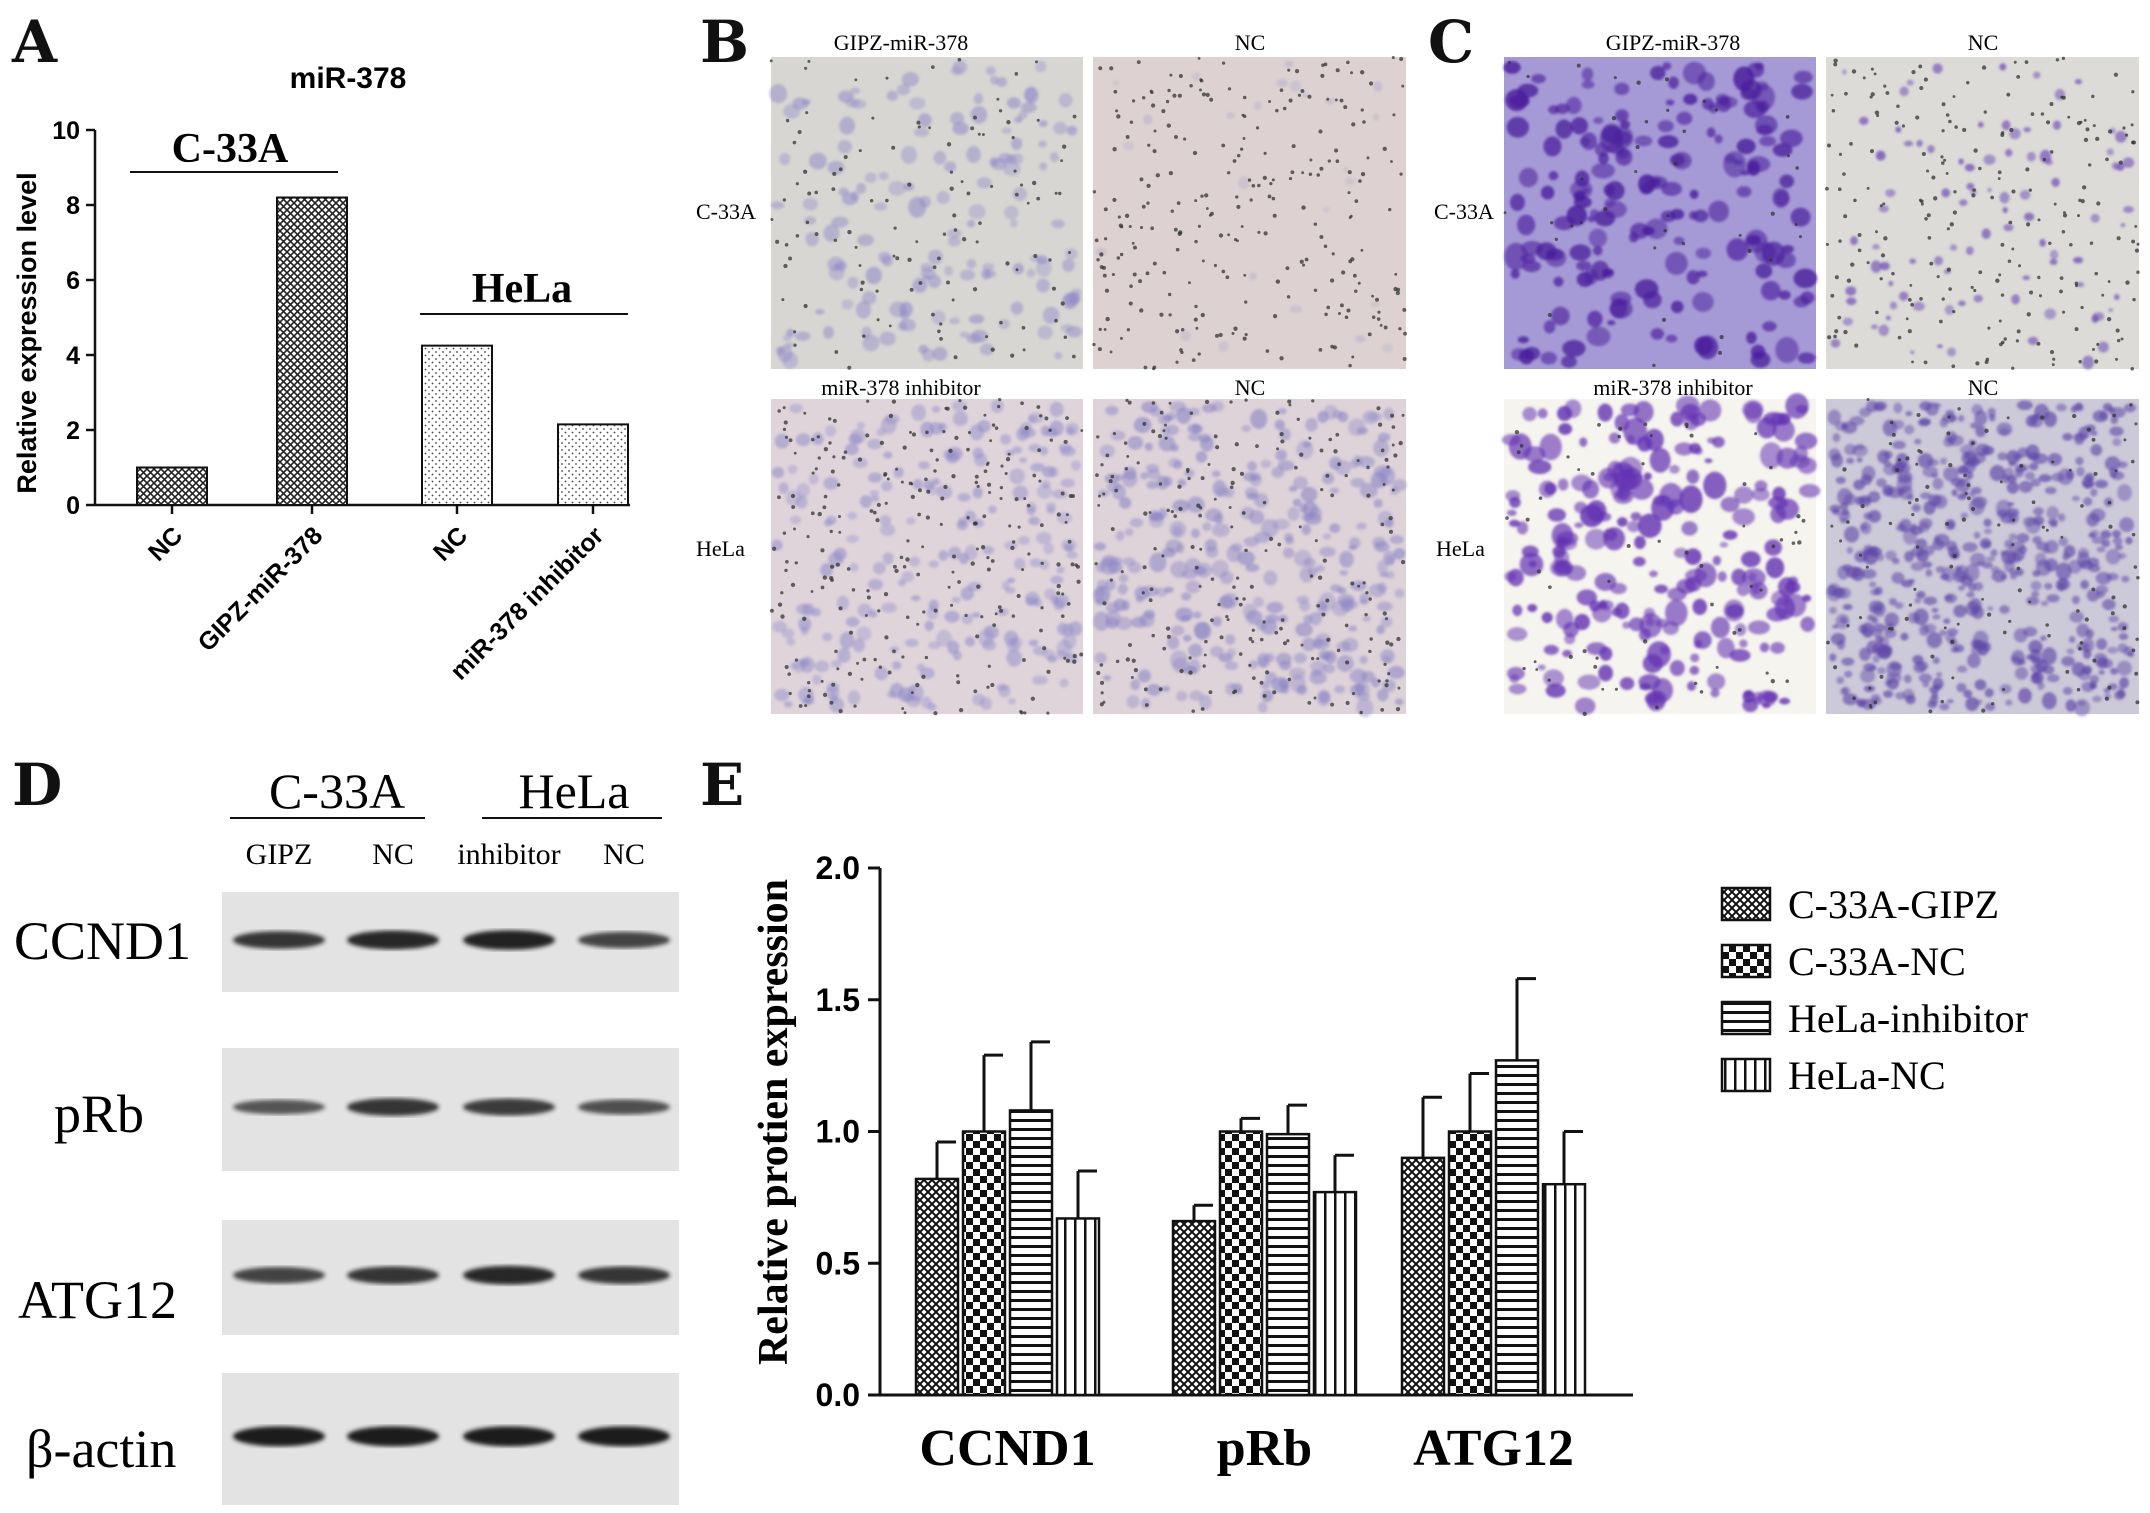 This screenshot has height=1513, width=2150. What do you see at coordinates (1877, 961) in the screenshot?
I see `chart-e-legend-label: C-33A-NC` at bounding box center [1877, 961].